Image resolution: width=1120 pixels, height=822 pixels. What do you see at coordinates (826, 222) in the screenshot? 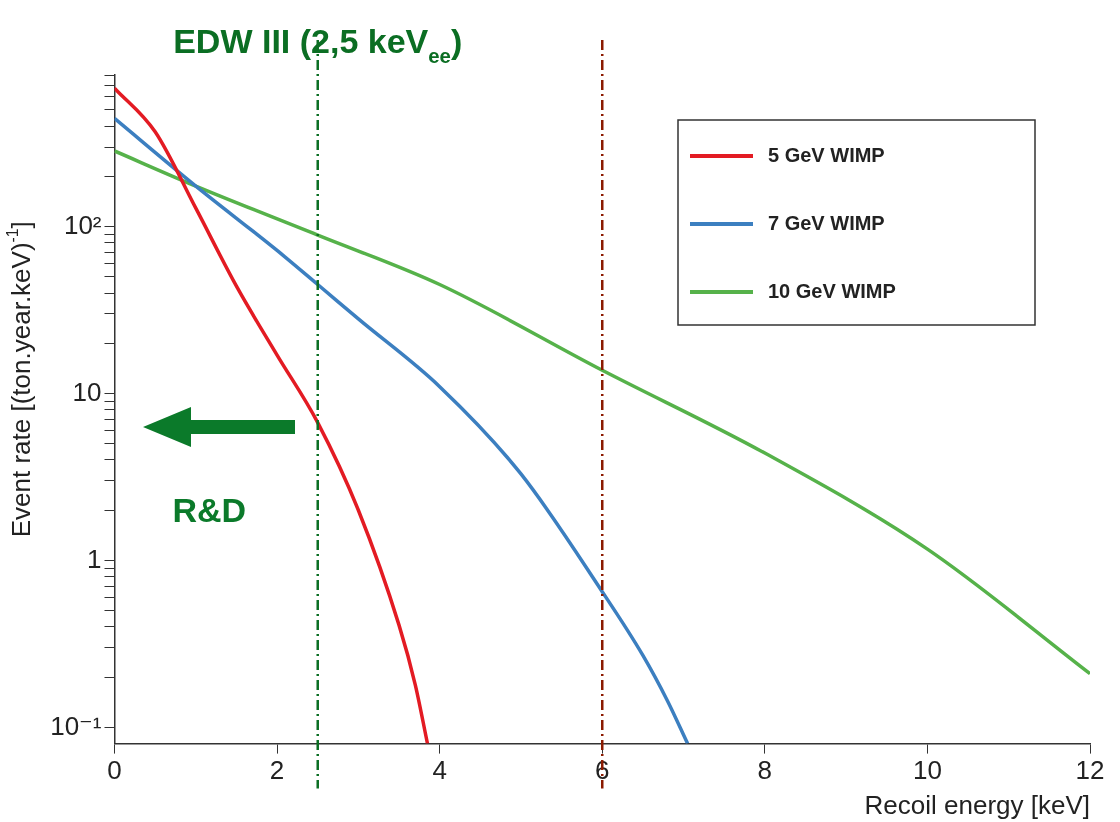
I see `legend-label: 7 GeV WIMP` at bounding box center [826, 222].